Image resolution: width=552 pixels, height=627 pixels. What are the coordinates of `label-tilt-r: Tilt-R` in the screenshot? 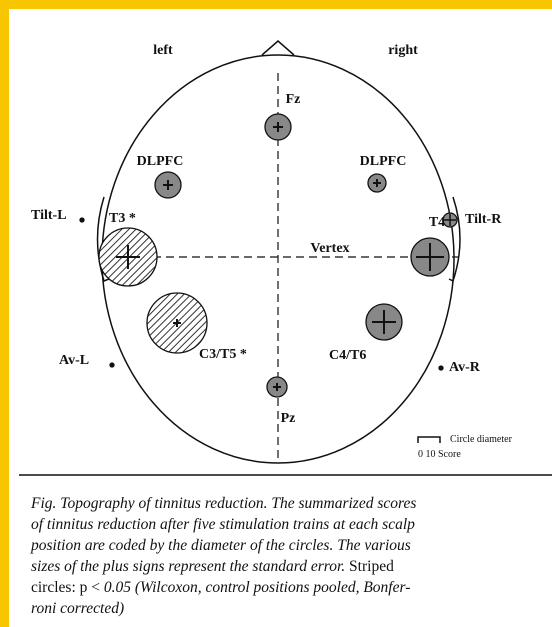 It's located at (483, 219).